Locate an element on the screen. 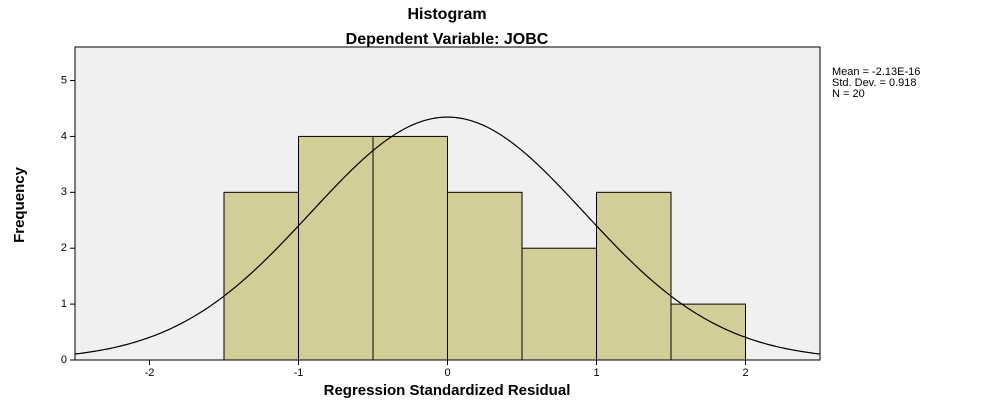 The image size is (984, 403). stat-mean: Mean = -2.13E-16 is located at coordinates (876, 72).